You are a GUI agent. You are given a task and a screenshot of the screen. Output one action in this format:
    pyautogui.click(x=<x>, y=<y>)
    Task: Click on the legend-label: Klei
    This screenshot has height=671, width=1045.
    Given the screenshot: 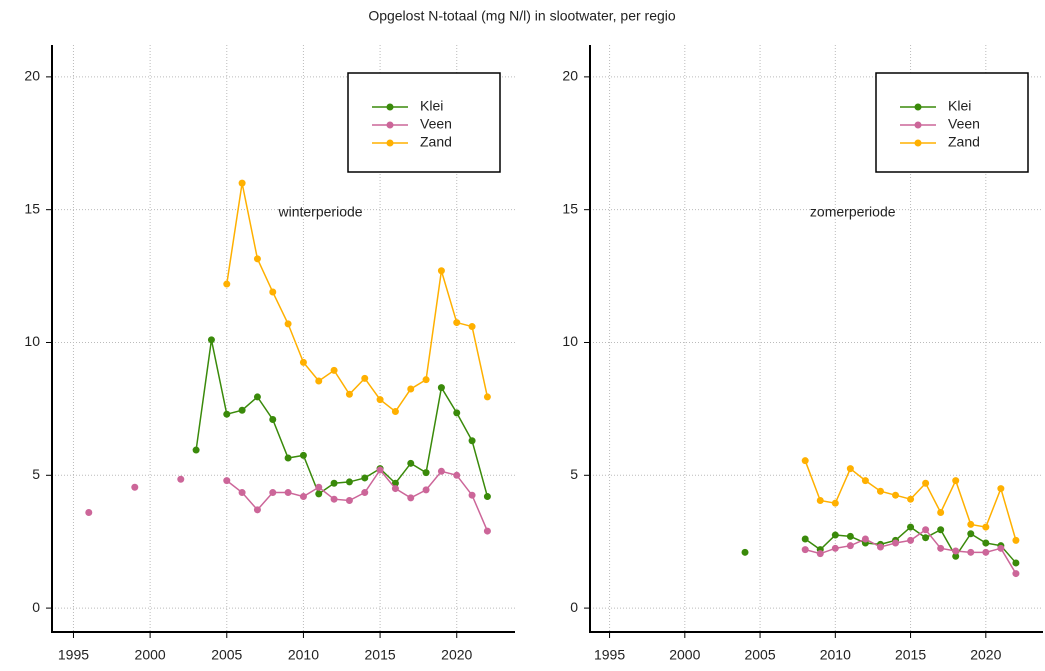 What is the action you would take?
    pyautogui.click(x=431, y=106)
    